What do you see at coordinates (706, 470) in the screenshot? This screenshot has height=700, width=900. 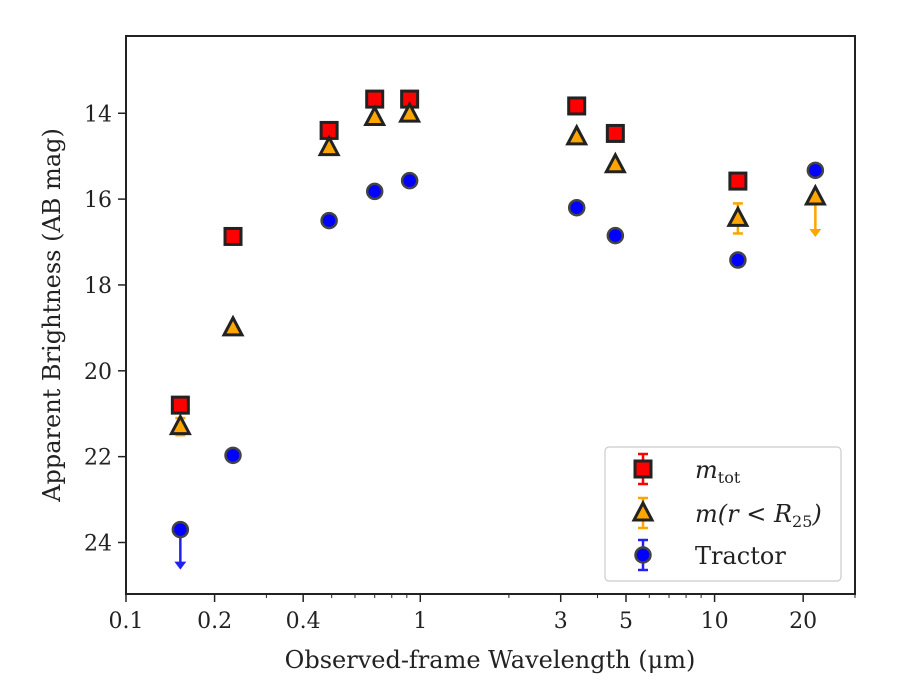 I see `legend-label-base: m` at bounding box center [706, 470].